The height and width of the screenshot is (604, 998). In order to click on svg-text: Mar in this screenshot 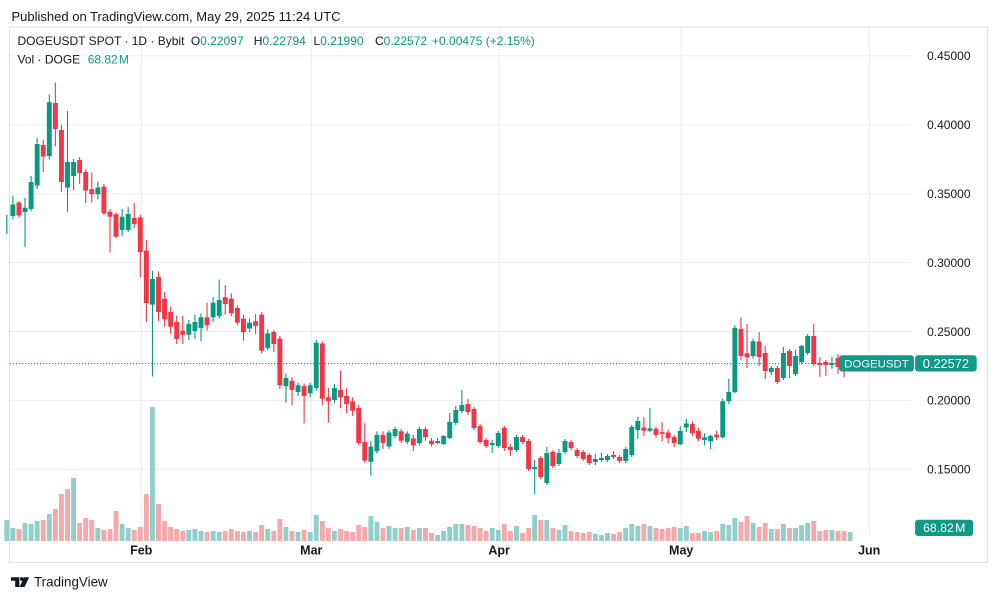, I will do `click(311, 551)`.